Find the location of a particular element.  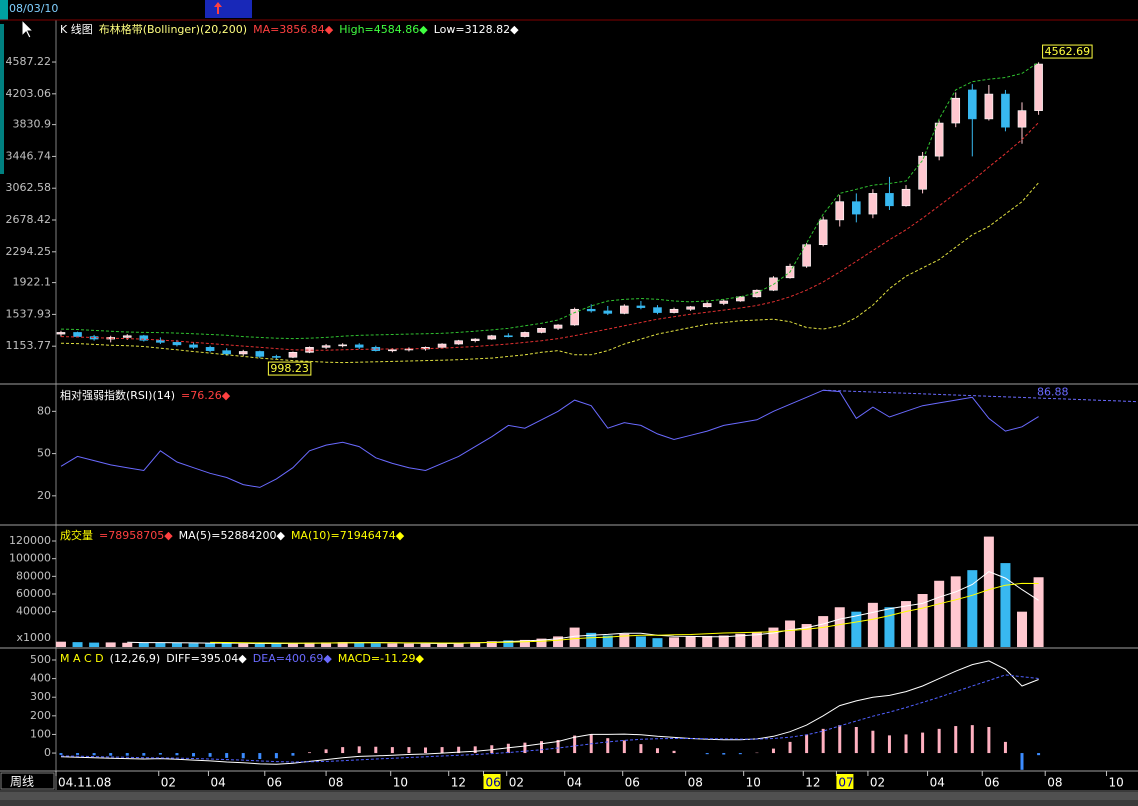

y-tick-label: 2294.25 is located at coordinates (29, 251).